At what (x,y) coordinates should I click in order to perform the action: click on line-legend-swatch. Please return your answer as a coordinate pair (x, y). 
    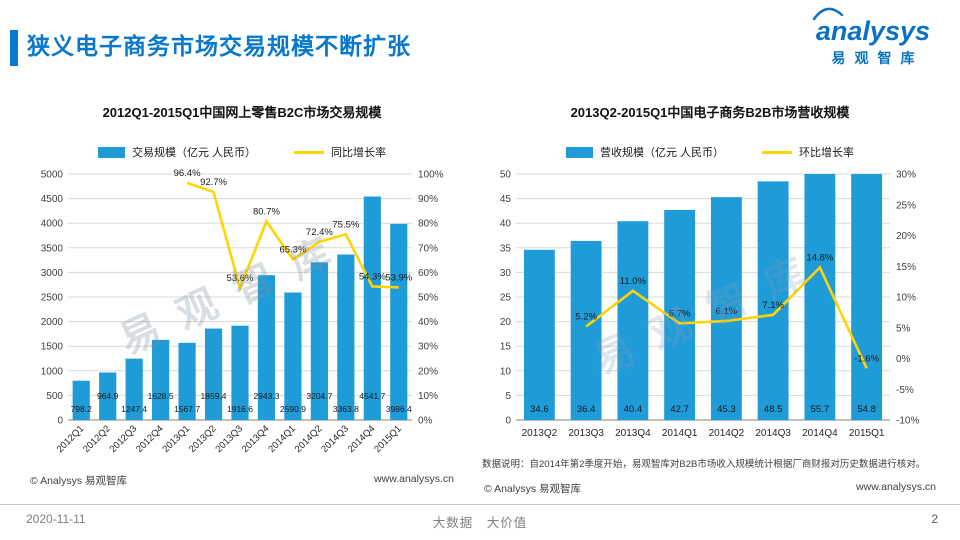
    Looking at the image, I should click on (309, 152).